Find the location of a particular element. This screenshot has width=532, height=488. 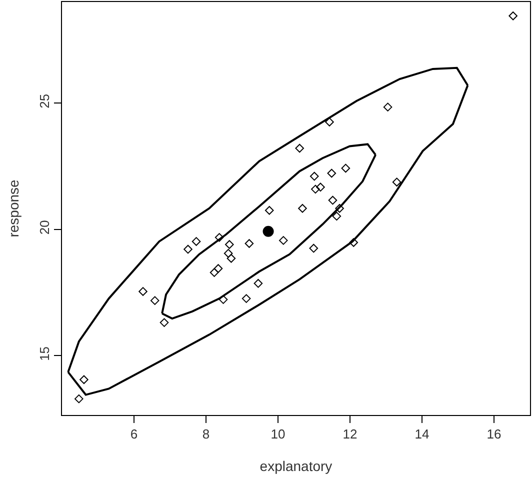

y-tick-label: 20 is located at coordinates (44, 227).